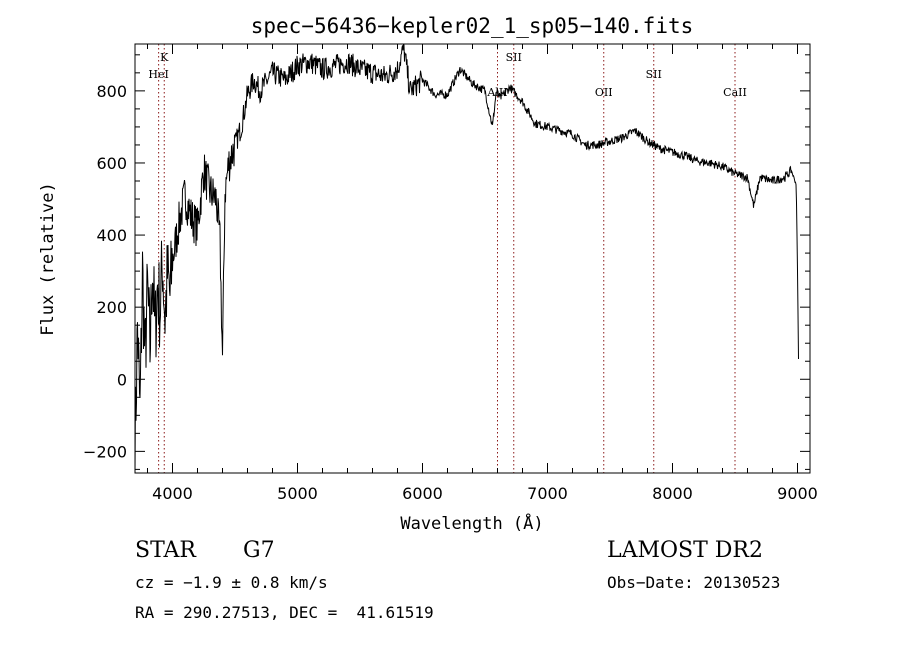 Image resolution: width=900 pixels, height=649 pixels. What do you see at coordinates (165, 550) in the screenshot?
I see `object-class: STAR` at bounding box center [165, 550].